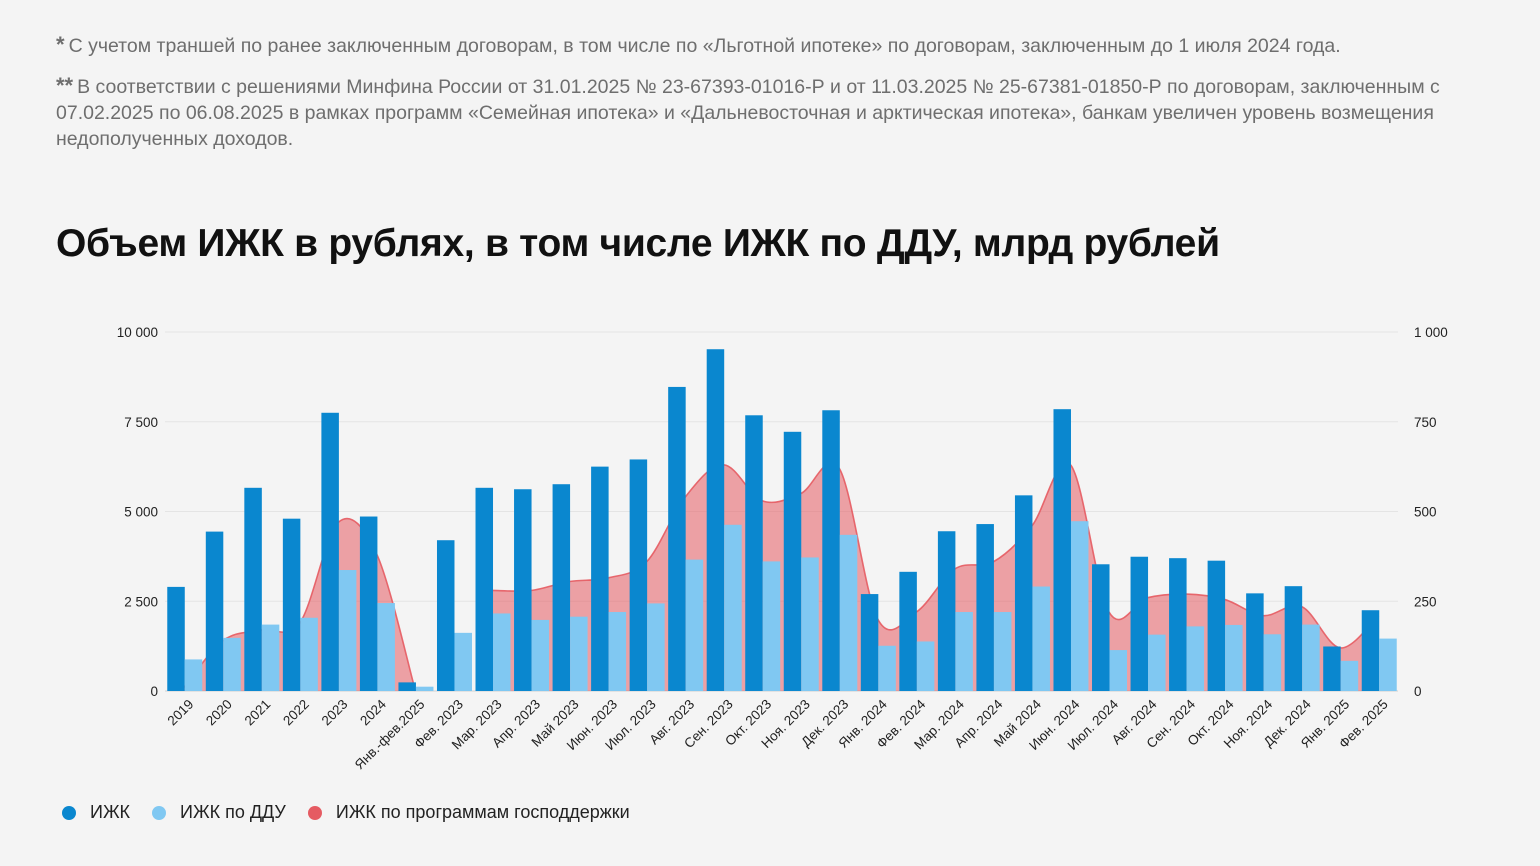  Describe the element at coordinates (154, 691) in the screenshot. I see `y-left-tick-label: 0` at that location.